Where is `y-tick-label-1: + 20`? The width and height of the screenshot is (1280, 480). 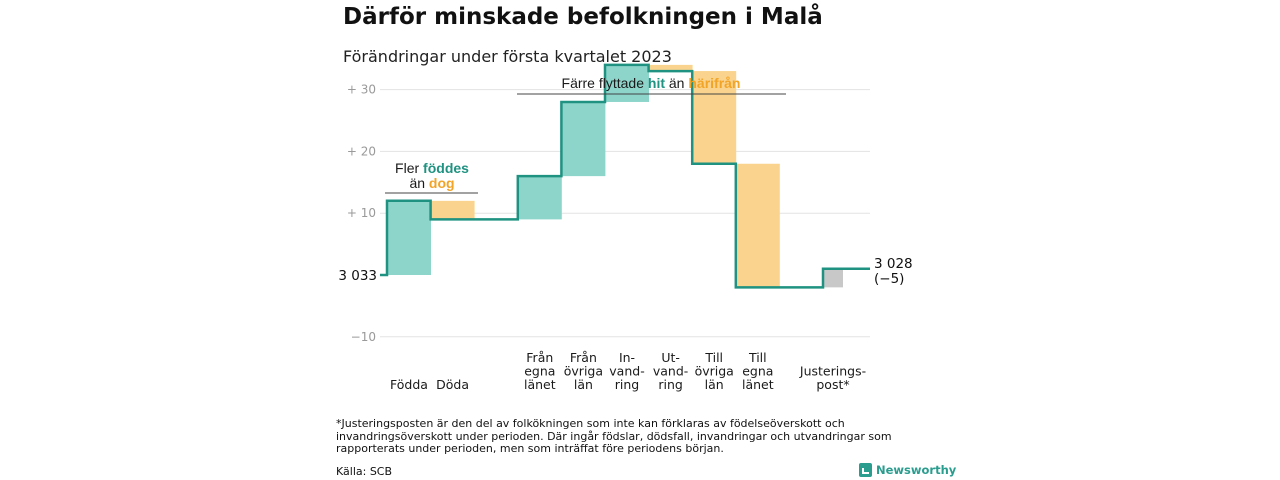
y-tick-label-1: + 20 is located at coordinates (361, 151).